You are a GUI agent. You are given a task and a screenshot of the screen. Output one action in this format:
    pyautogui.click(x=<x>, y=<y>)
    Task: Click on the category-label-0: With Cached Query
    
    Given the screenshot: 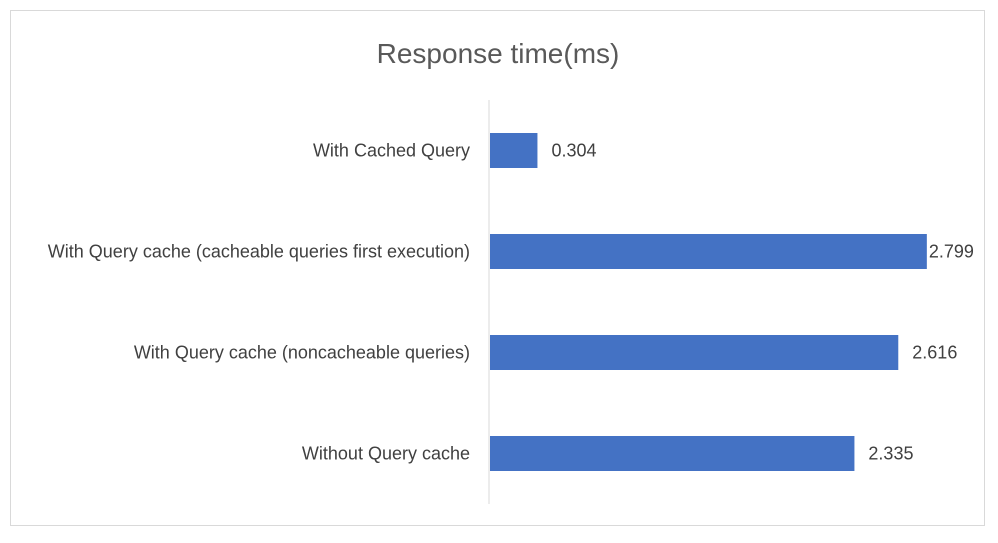 What is the action you would take?
    pyautogui.click(x=391, y=151)
    